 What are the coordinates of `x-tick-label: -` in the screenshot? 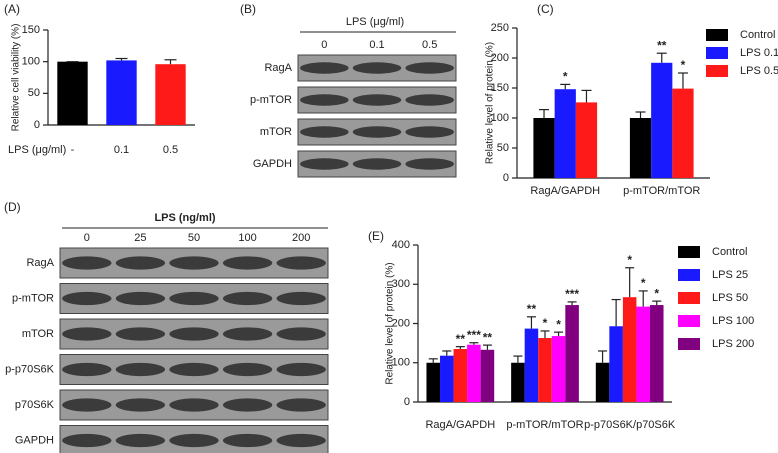 It's located at (73, 150).